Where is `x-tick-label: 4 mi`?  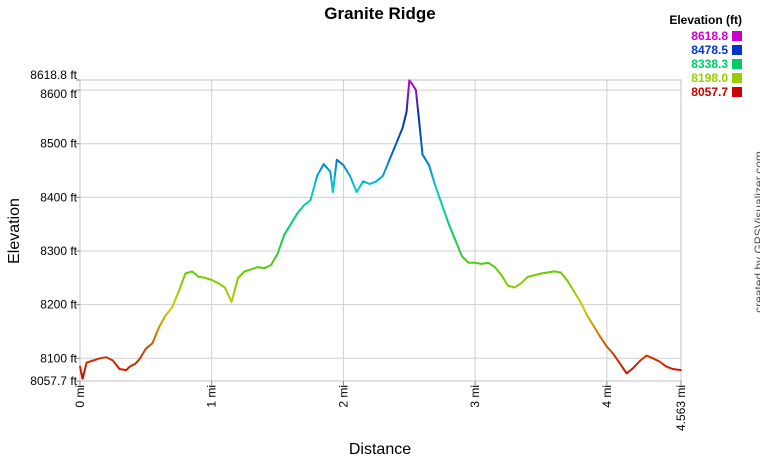
x-tick-label: 4 mi is located at coordinates (607, 396).